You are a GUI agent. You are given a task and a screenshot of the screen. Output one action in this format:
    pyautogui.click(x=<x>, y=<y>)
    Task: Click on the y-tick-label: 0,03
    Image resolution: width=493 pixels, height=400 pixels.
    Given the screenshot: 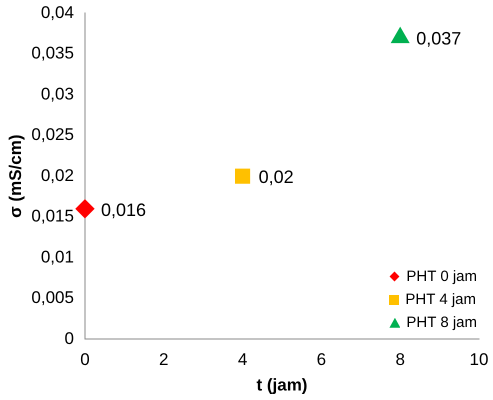 What is the action you would take?
    pyautogui.click(x=57, y=94)
    